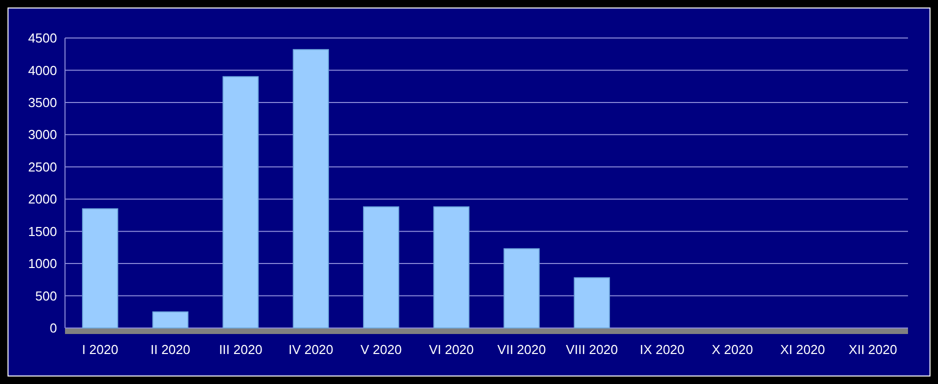  Describe the element at coordinates (42, 102) in the screenshot. I see `y-tick-label: 3500` at that location.